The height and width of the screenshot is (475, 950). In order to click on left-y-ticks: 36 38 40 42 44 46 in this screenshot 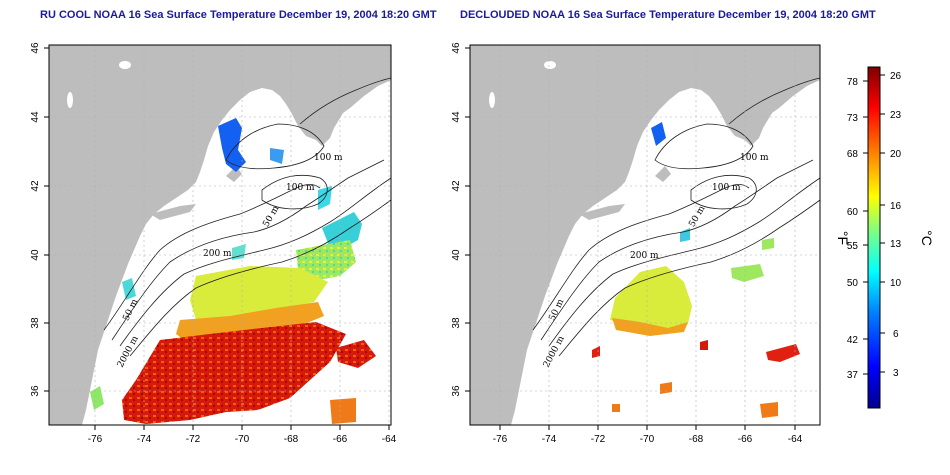, I will do `click(35, 219)`.